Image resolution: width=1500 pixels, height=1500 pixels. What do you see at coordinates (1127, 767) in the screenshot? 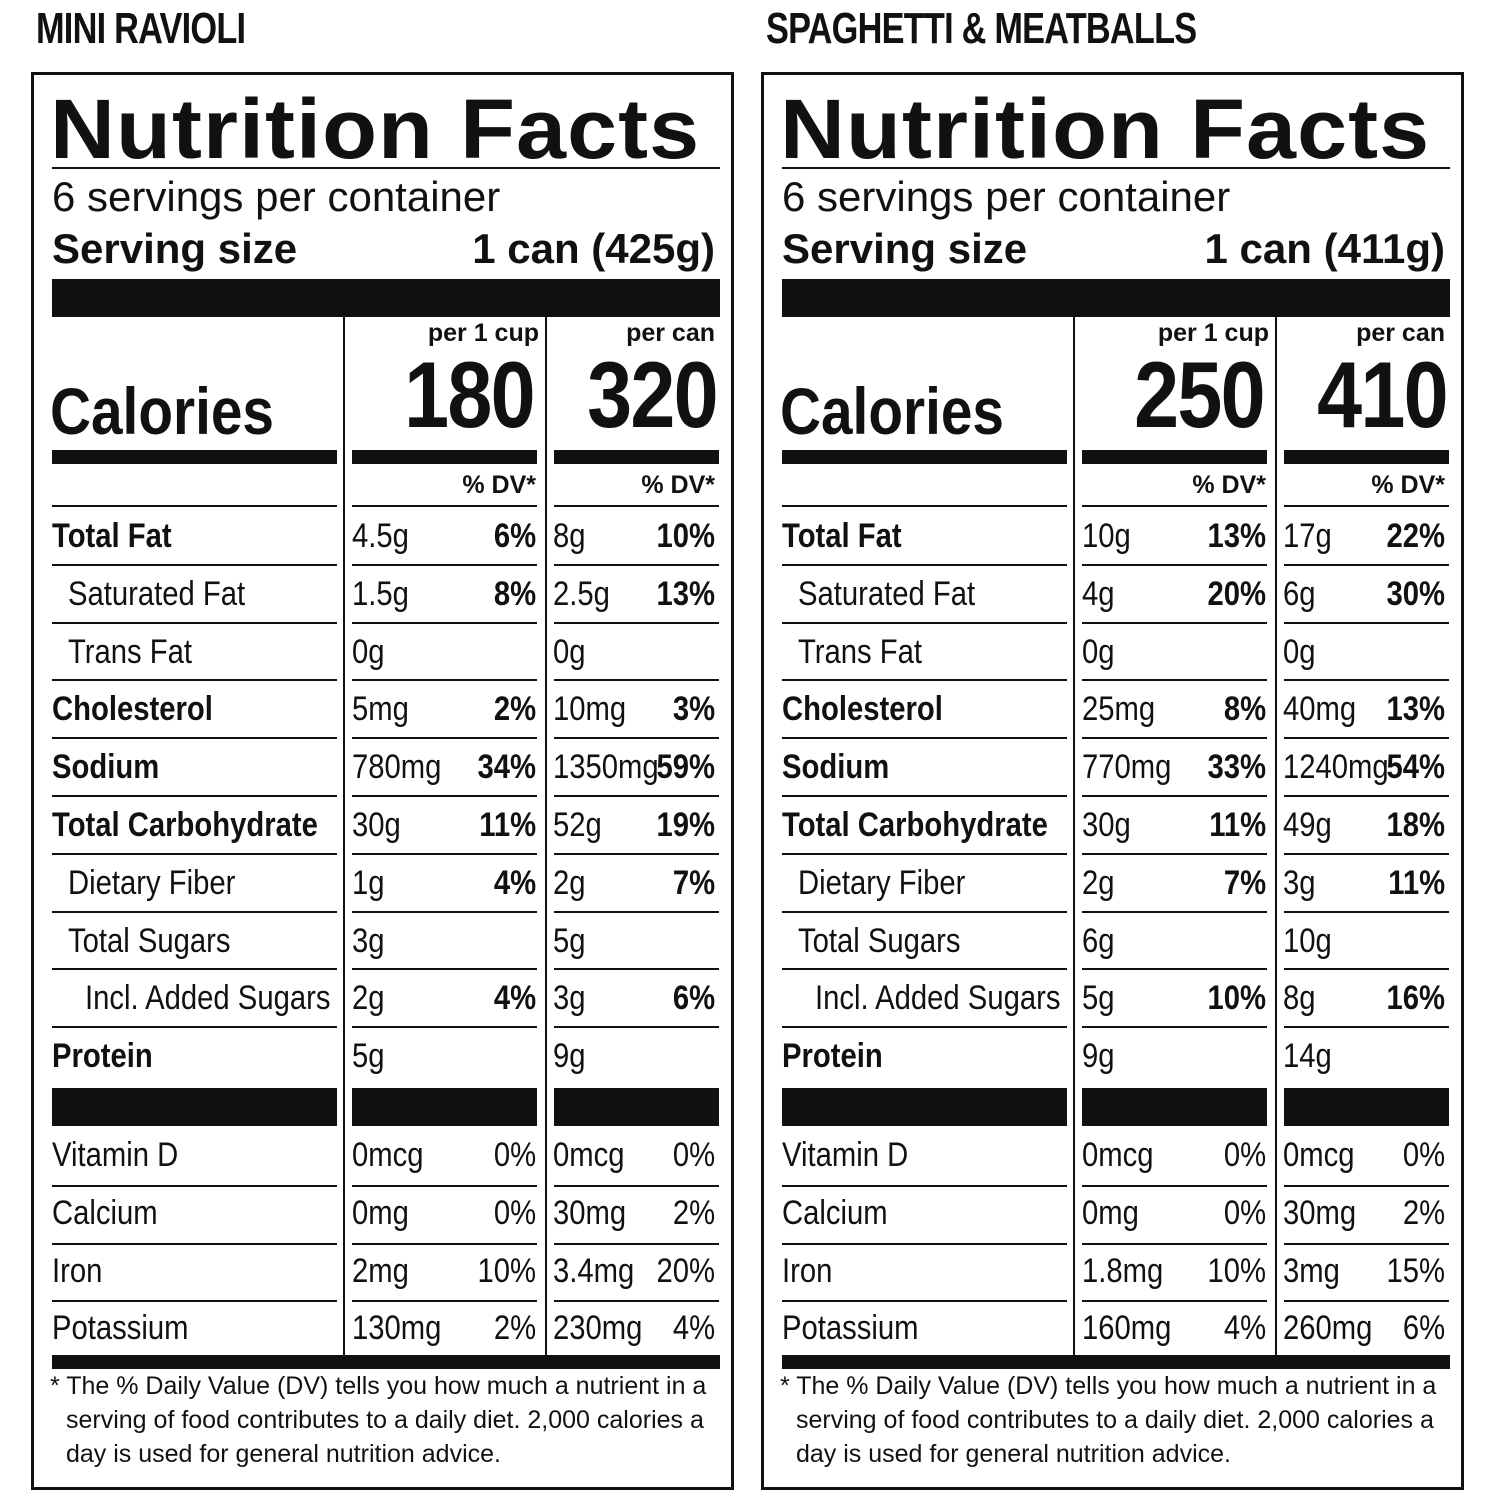
I see `nutrient-amount-per-cup: 770mg` at bounding box center [1127, 767].